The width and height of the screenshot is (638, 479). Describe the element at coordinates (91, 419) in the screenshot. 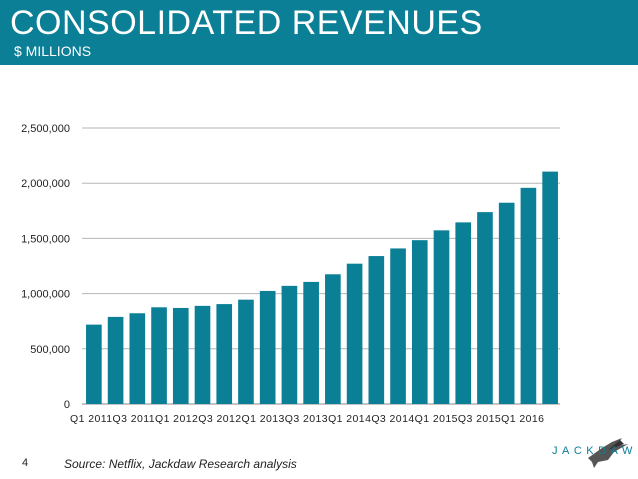

I see `x-tick-label: Q1 2011` at that location.